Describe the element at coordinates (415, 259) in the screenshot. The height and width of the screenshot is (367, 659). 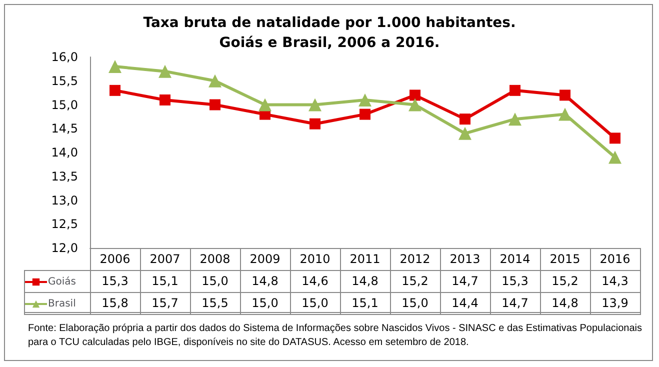
I see `x-tick-label: 2012` at that location.